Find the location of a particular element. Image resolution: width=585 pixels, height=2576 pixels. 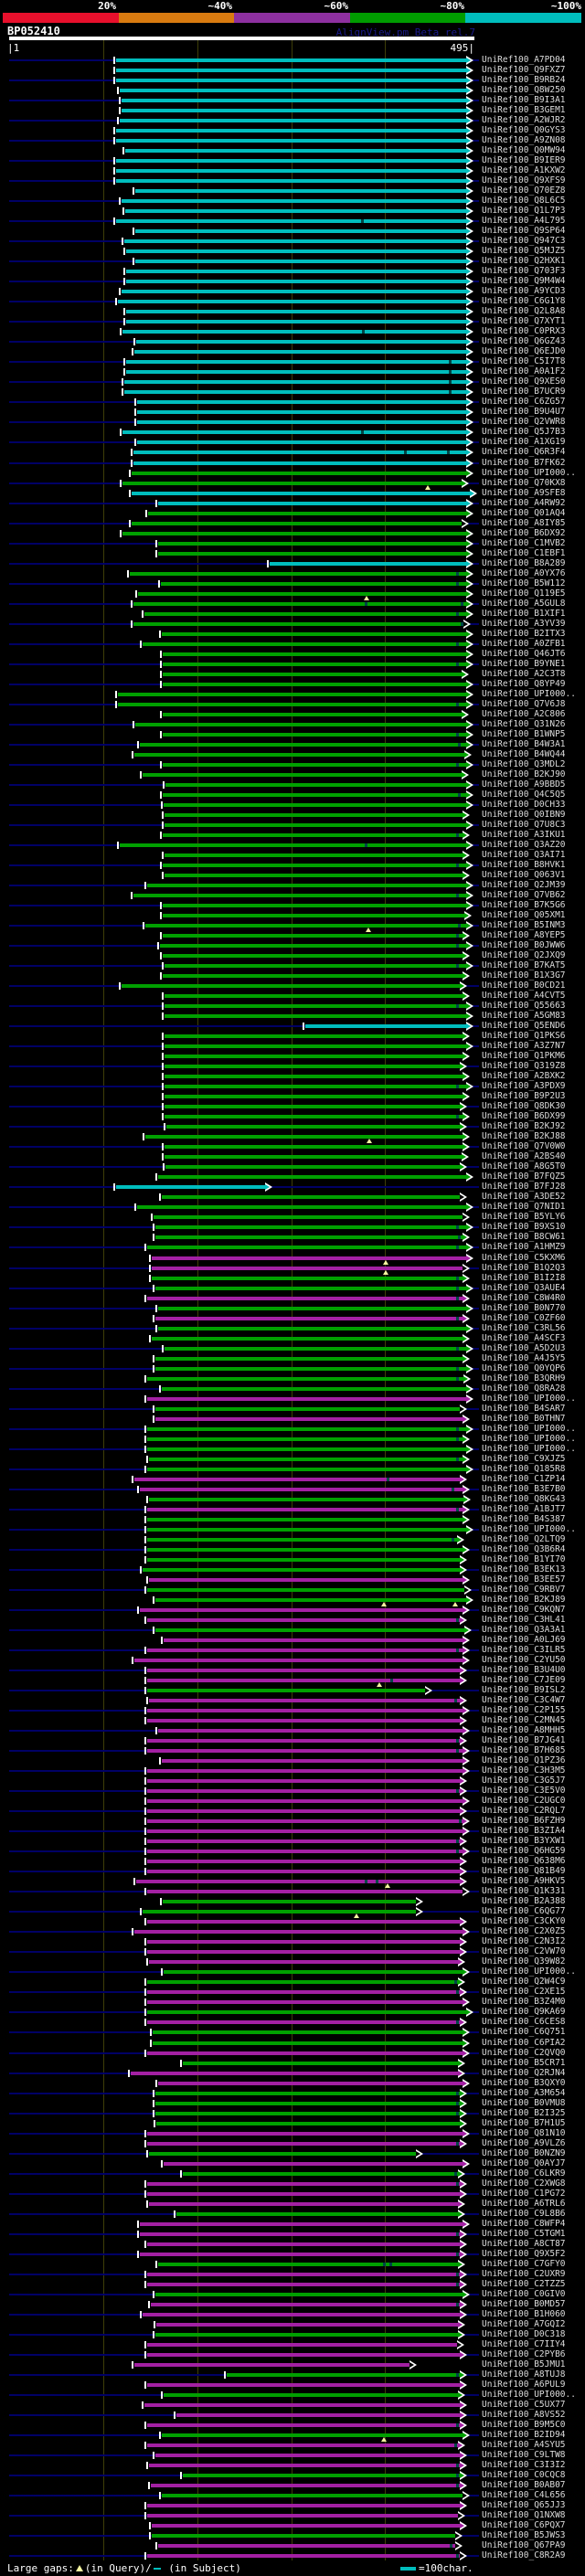

hit-label: UniRef100_B5YLY6 is located at coordinates (524, 1217).